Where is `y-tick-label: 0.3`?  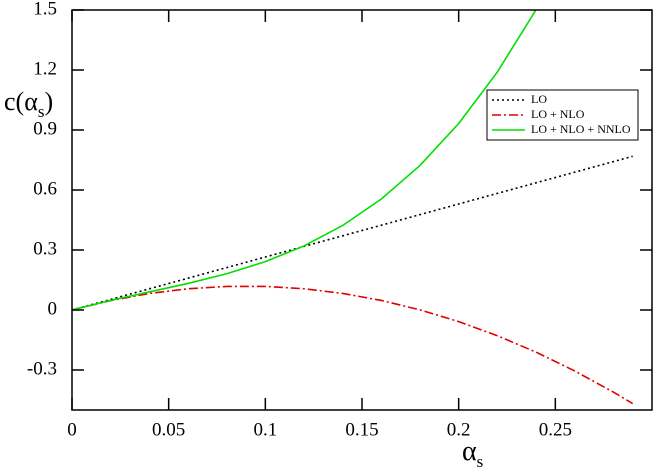
y-tick-label: 0.3 is located at coordinates (45, 248).